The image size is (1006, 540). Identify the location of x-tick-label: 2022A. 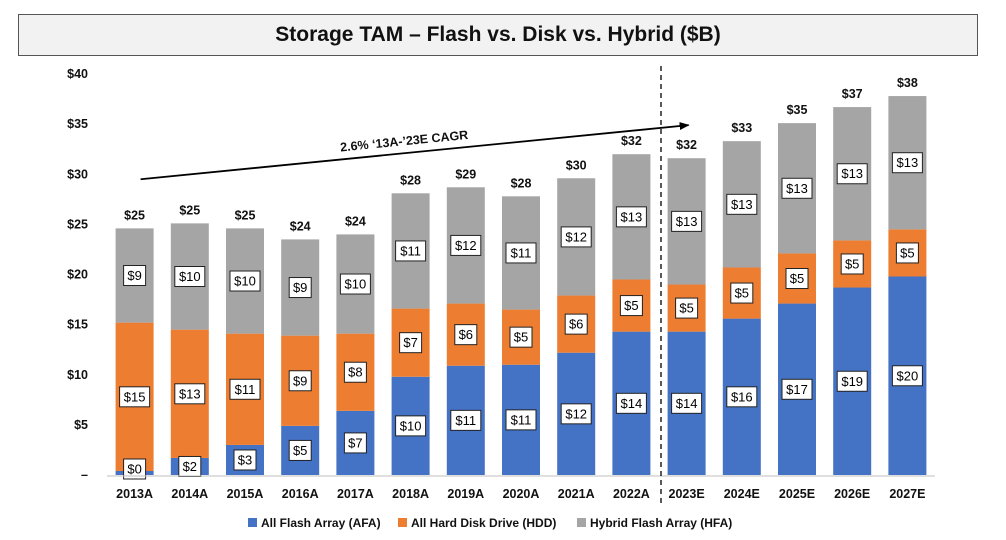
(631, 494).